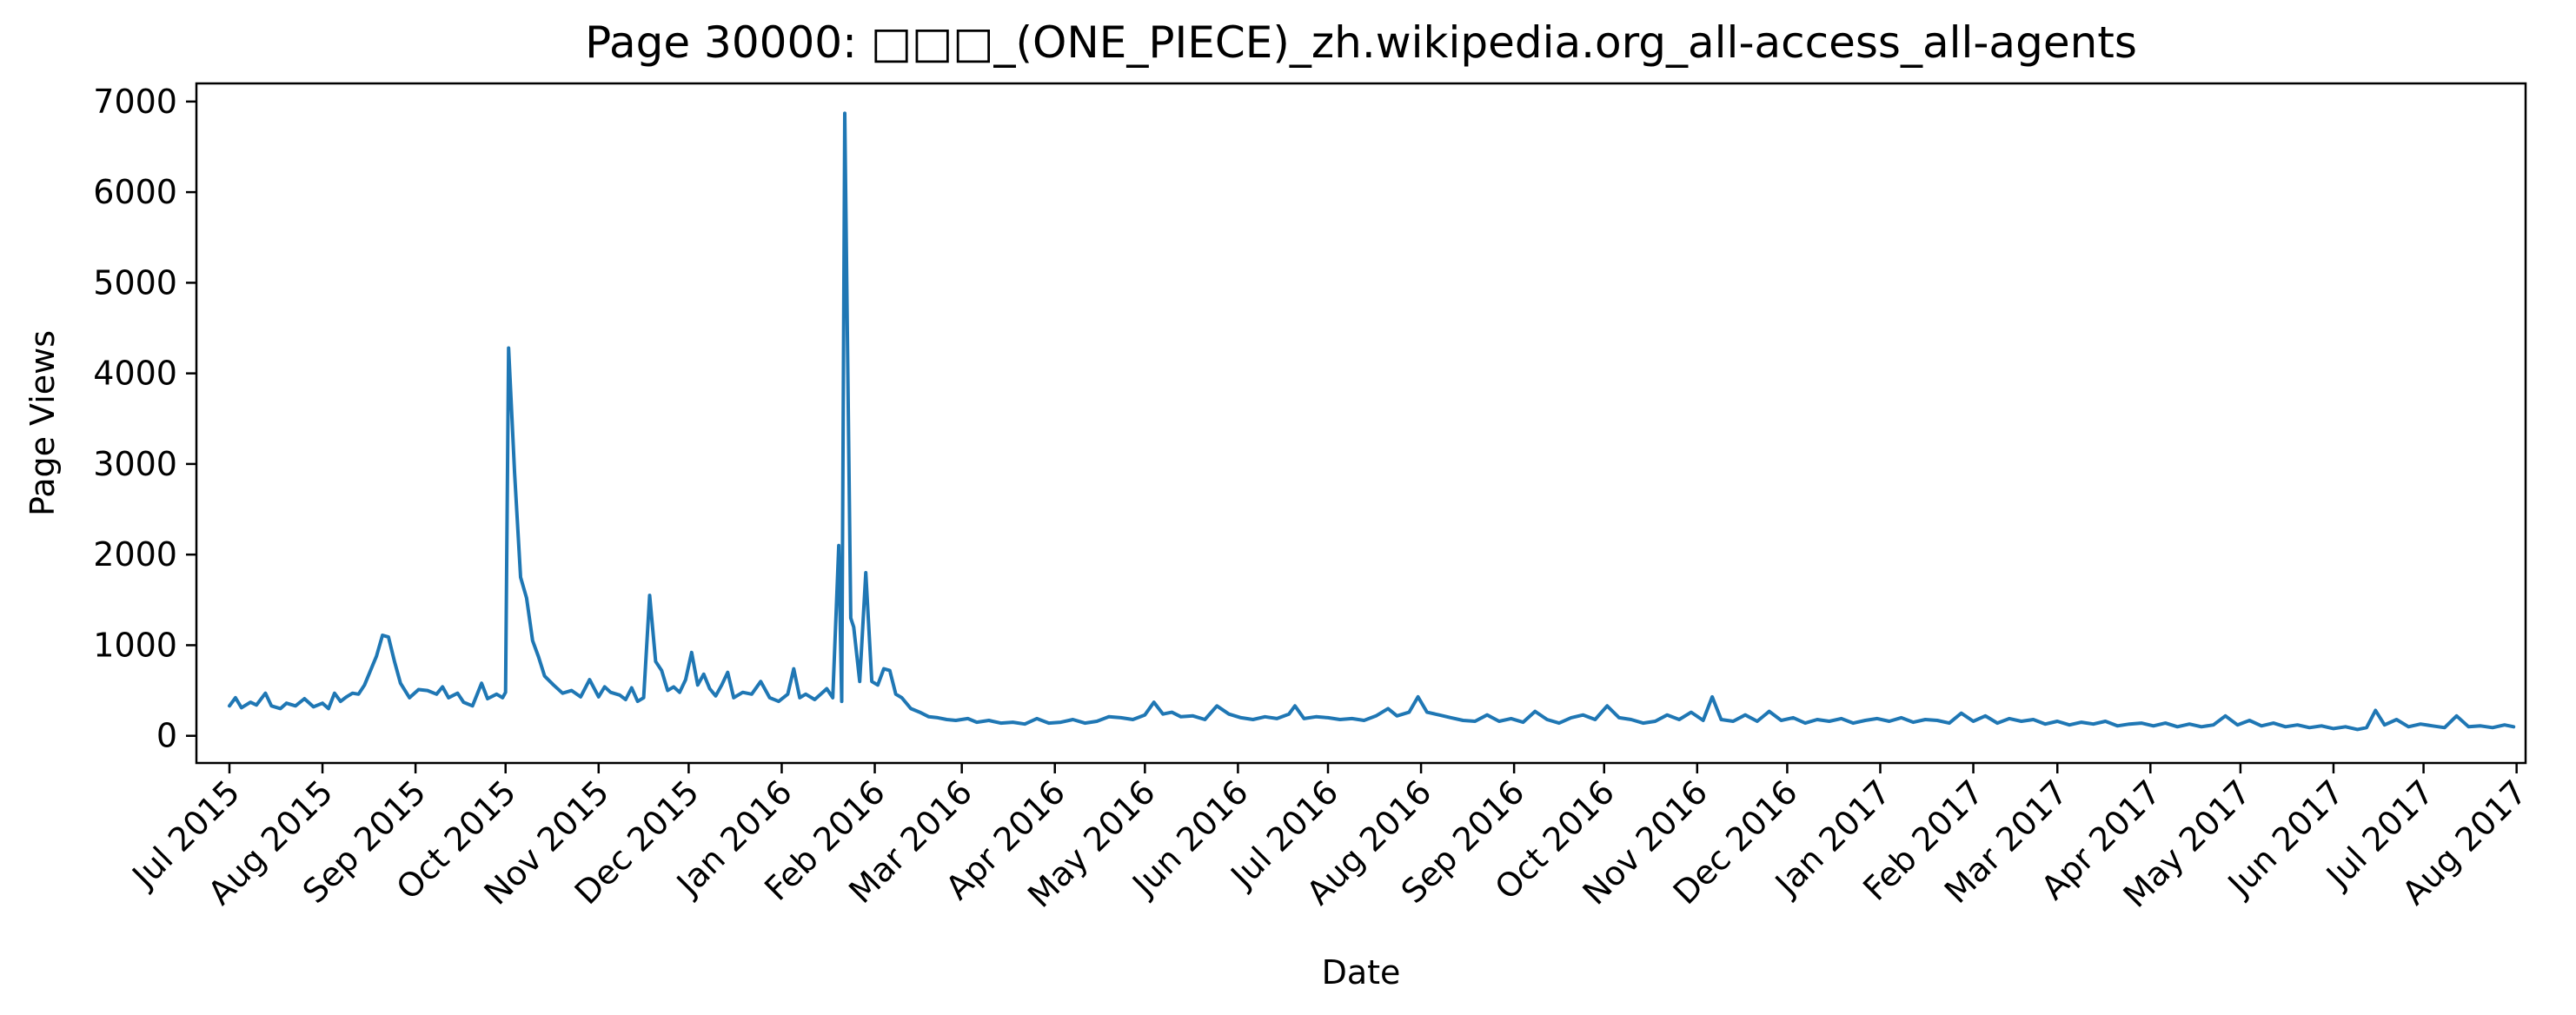 This screenshot has height=1015, width=2576. I want to click on y-tick-label: 6000, so click(135, 192).